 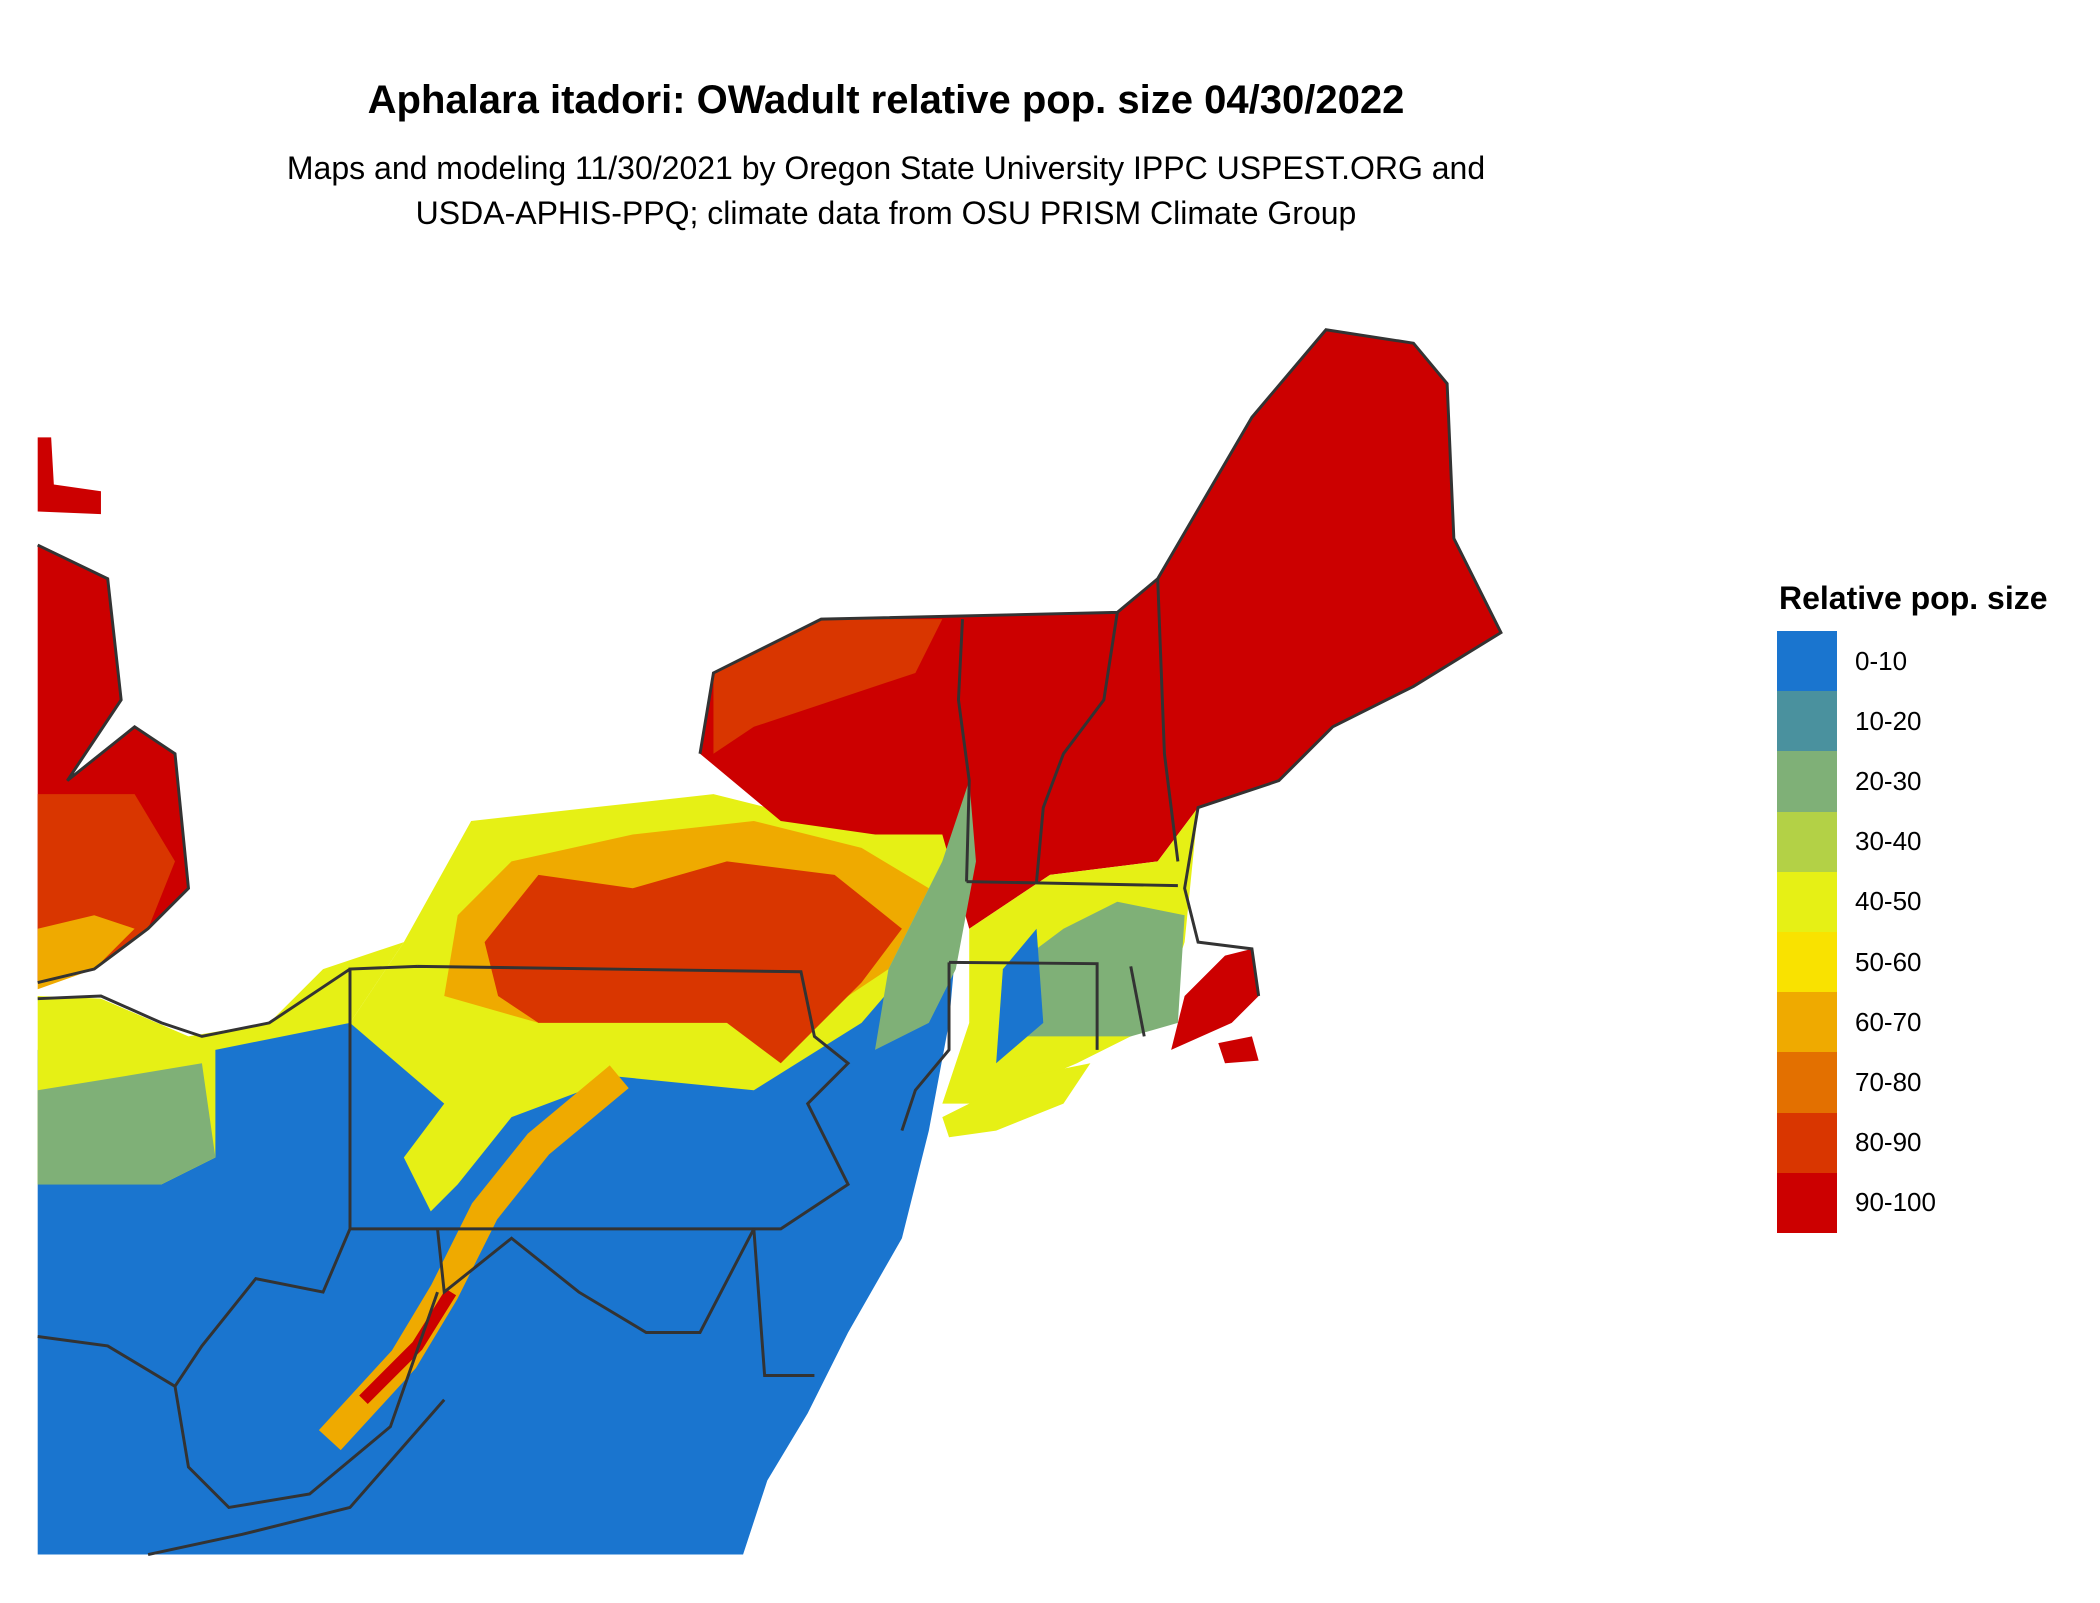 I want to click on legend-item: 20-30, so click(x=1912, y=781).